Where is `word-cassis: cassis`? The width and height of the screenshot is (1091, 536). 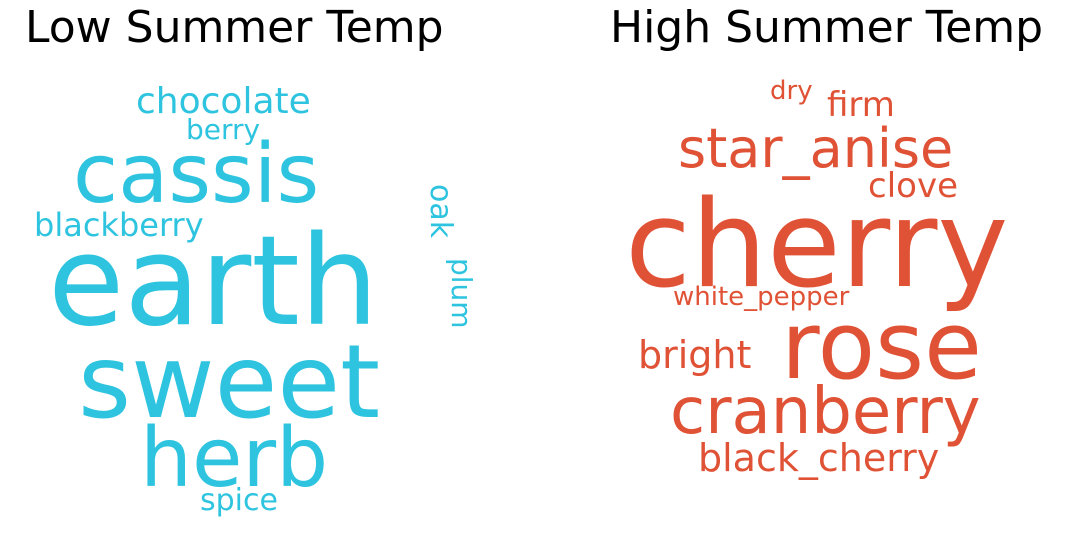 word-cassis: cassis is located at coordinates (196, 174).